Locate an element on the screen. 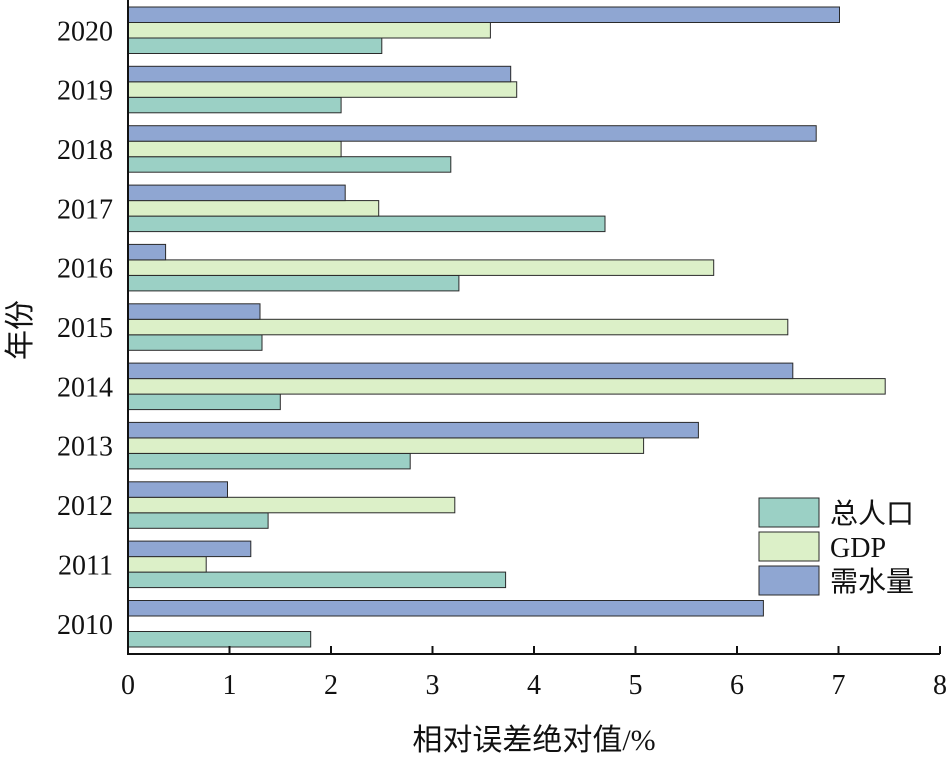 This screenshot has height=761, width=948. legend-label-0: 总人口 is located at coordinates (872, 514).